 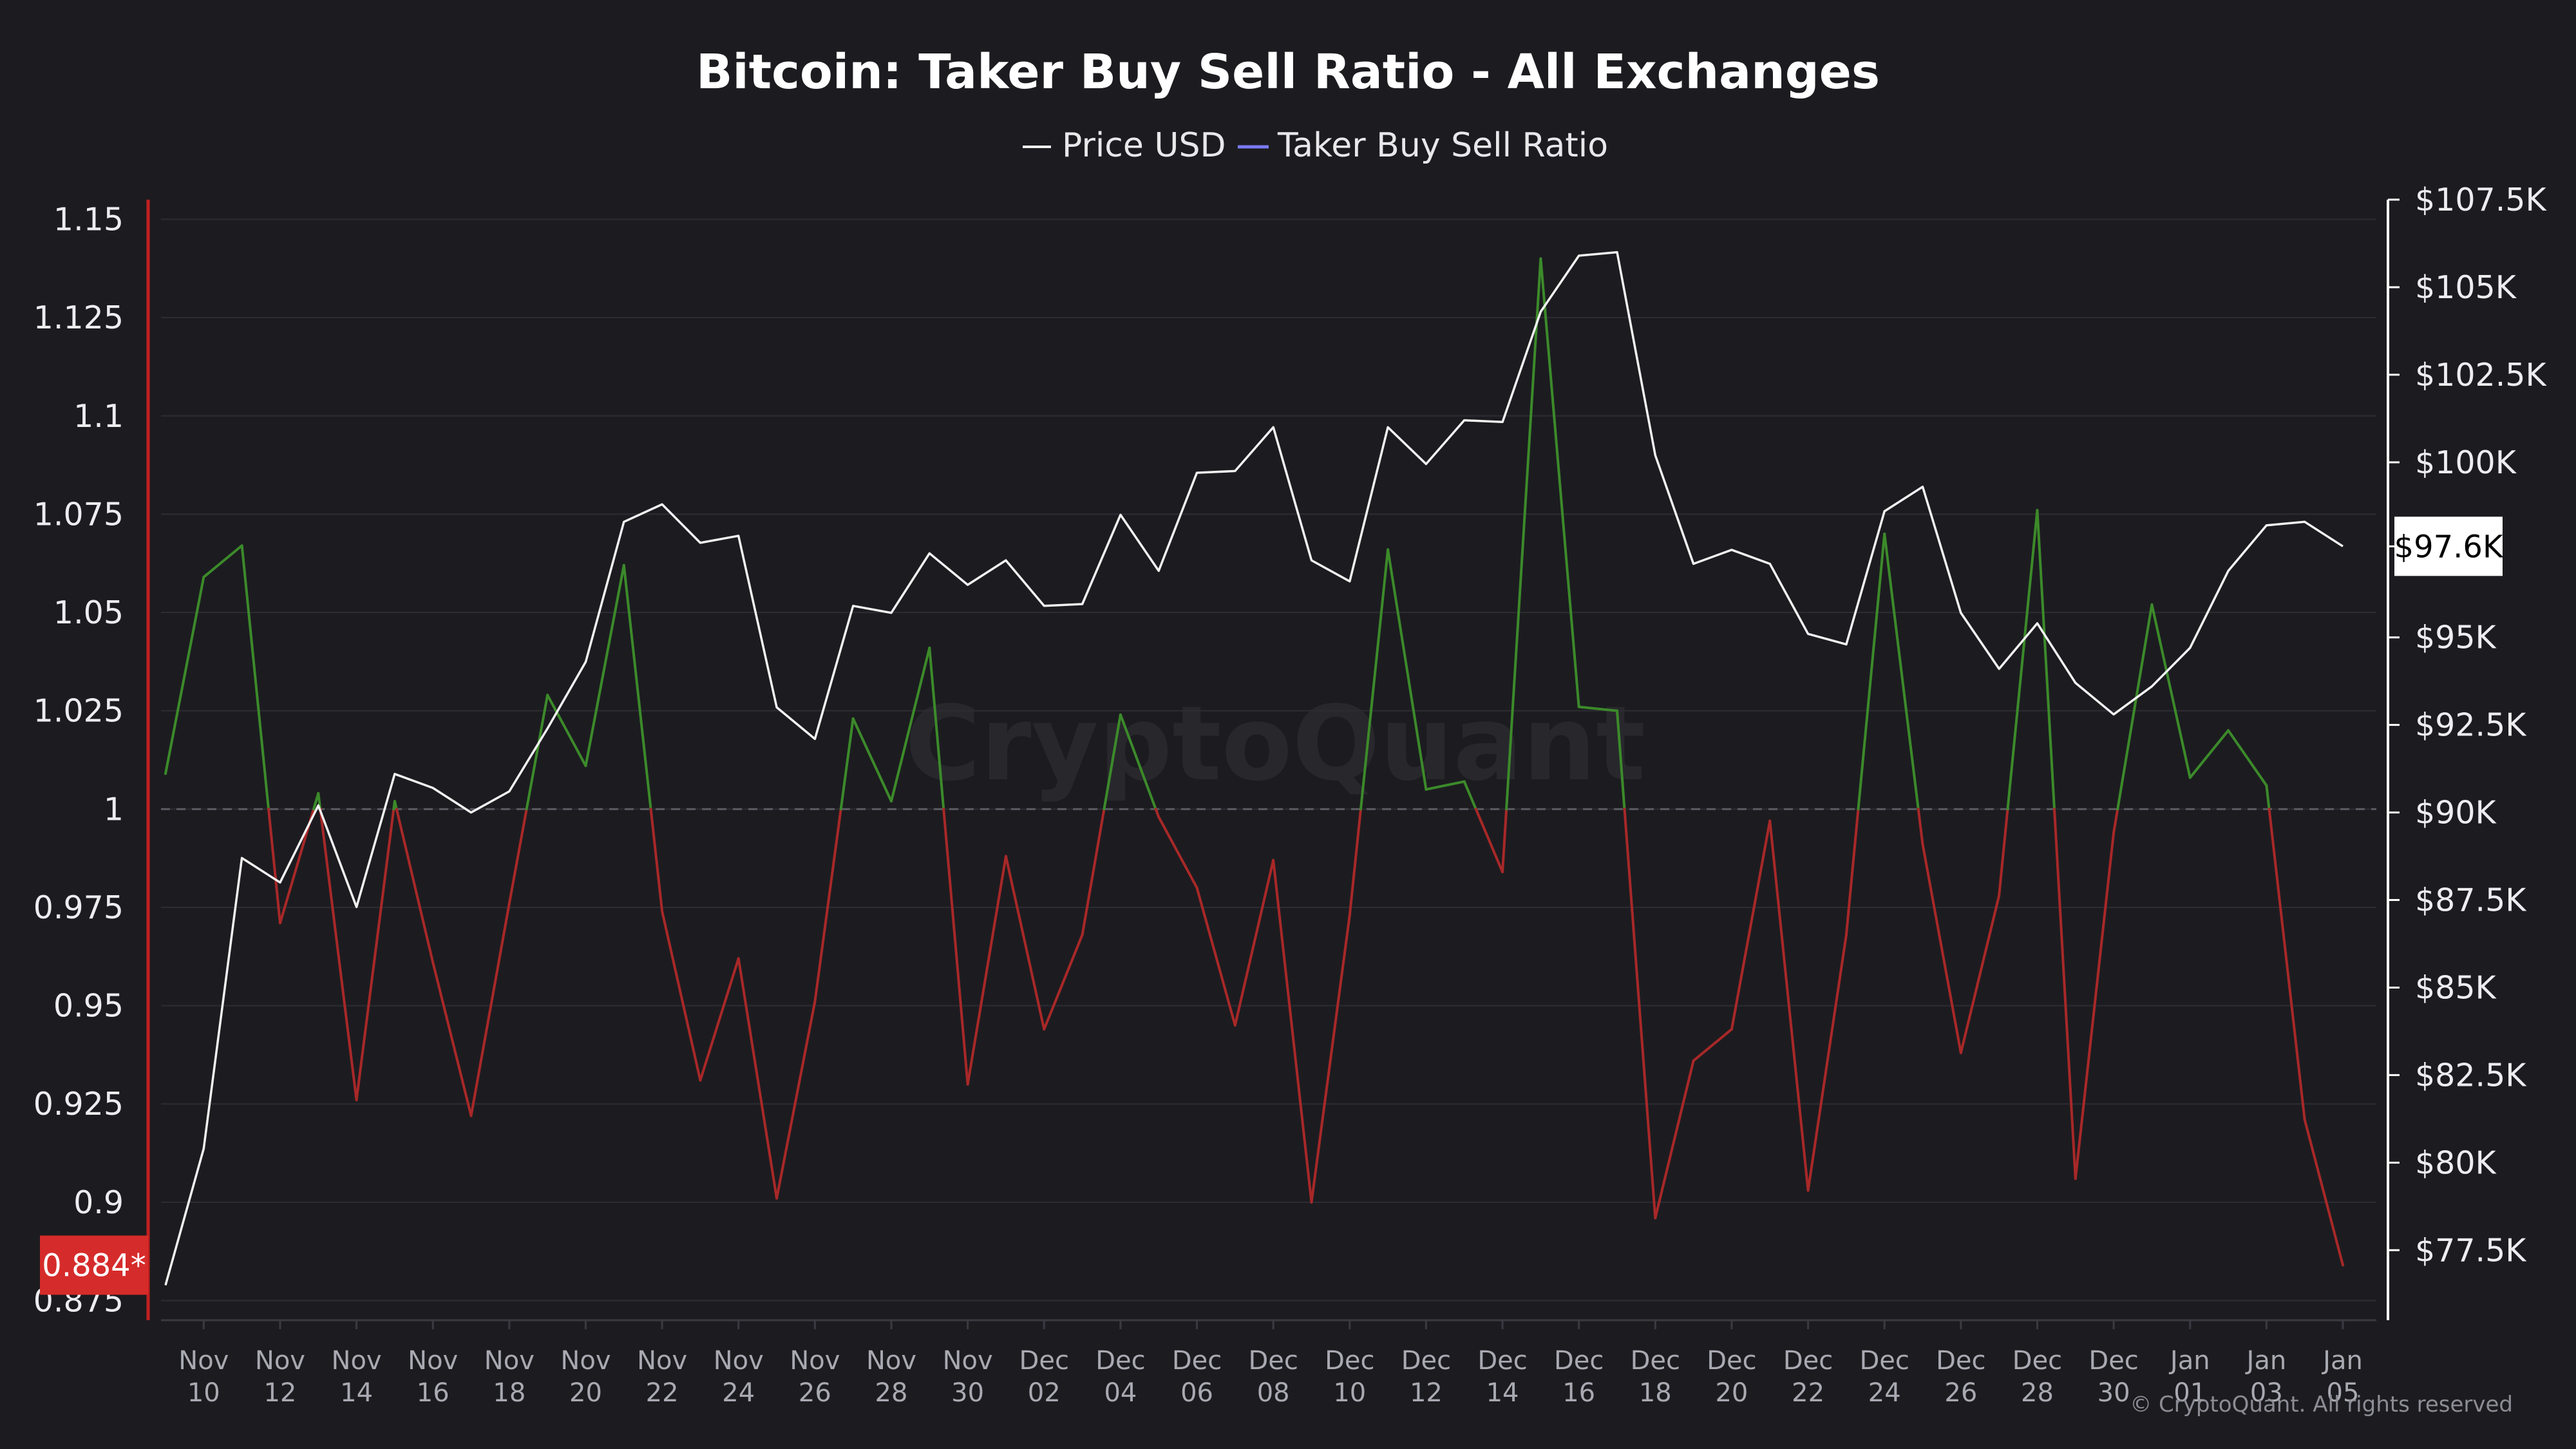 What do you see at coordinates (586, 1377) in the screenshot?
I see `x-tick-label: Nov 20` at bounding box center [586, 1377].